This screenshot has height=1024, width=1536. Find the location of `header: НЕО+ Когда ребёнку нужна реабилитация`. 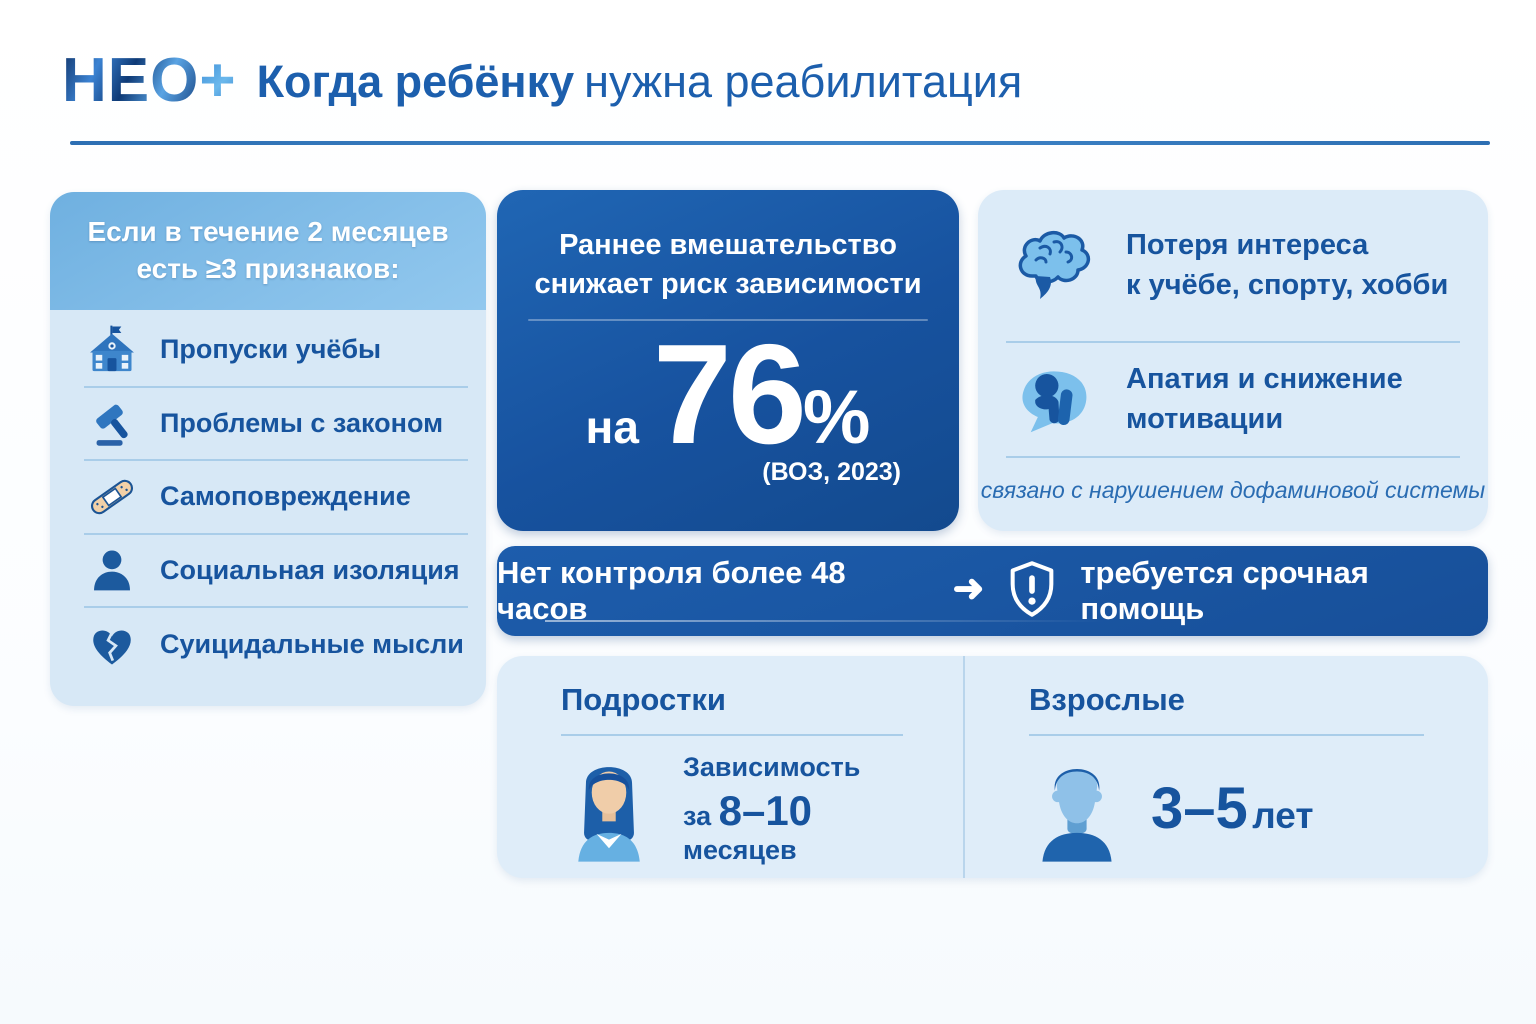

header: НЕО+ Когда ребёнку нужна реабилитация is located at coordinates (542, 81).